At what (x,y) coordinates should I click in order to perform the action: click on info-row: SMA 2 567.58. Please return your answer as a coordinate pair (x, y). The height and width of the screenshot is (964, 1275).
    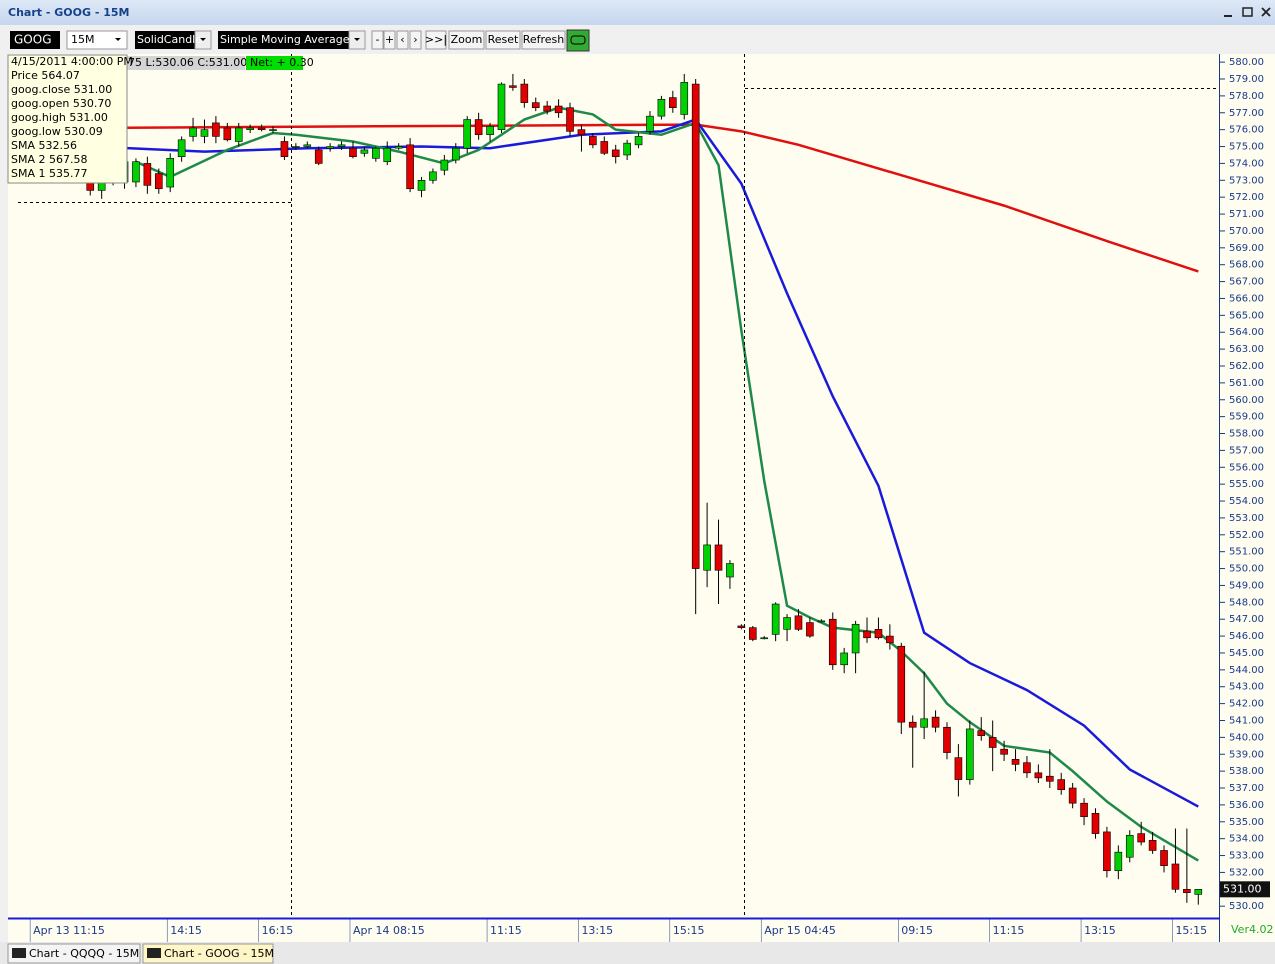
    Looking at the image, I should click on (49, 159).